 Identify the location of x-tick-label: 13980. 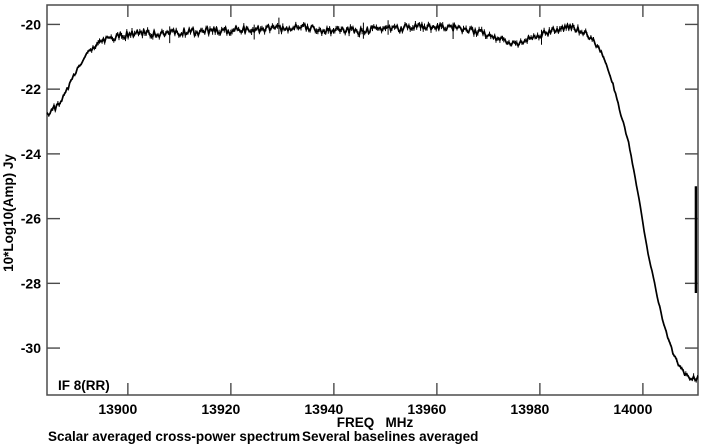
(529, 409).